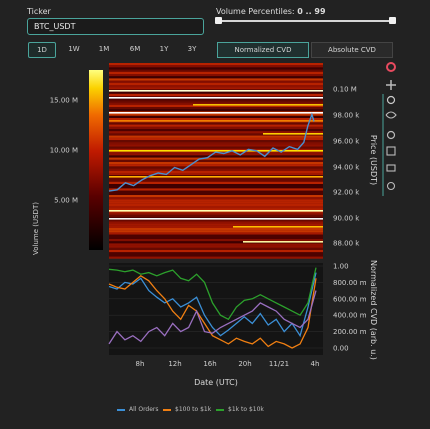 This screenshot has height=429, width=430. Describe the element at coordinates (391, 100) in the screenshot. I see `zoom-icon` at that location.